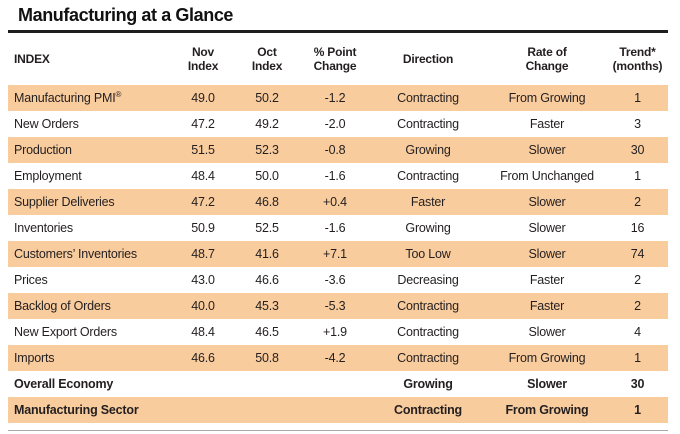 The image size is (680, 434). Describe the element at coordinates (335, 97) in the screenshot. I see `cell-change: -1.2` at that location.